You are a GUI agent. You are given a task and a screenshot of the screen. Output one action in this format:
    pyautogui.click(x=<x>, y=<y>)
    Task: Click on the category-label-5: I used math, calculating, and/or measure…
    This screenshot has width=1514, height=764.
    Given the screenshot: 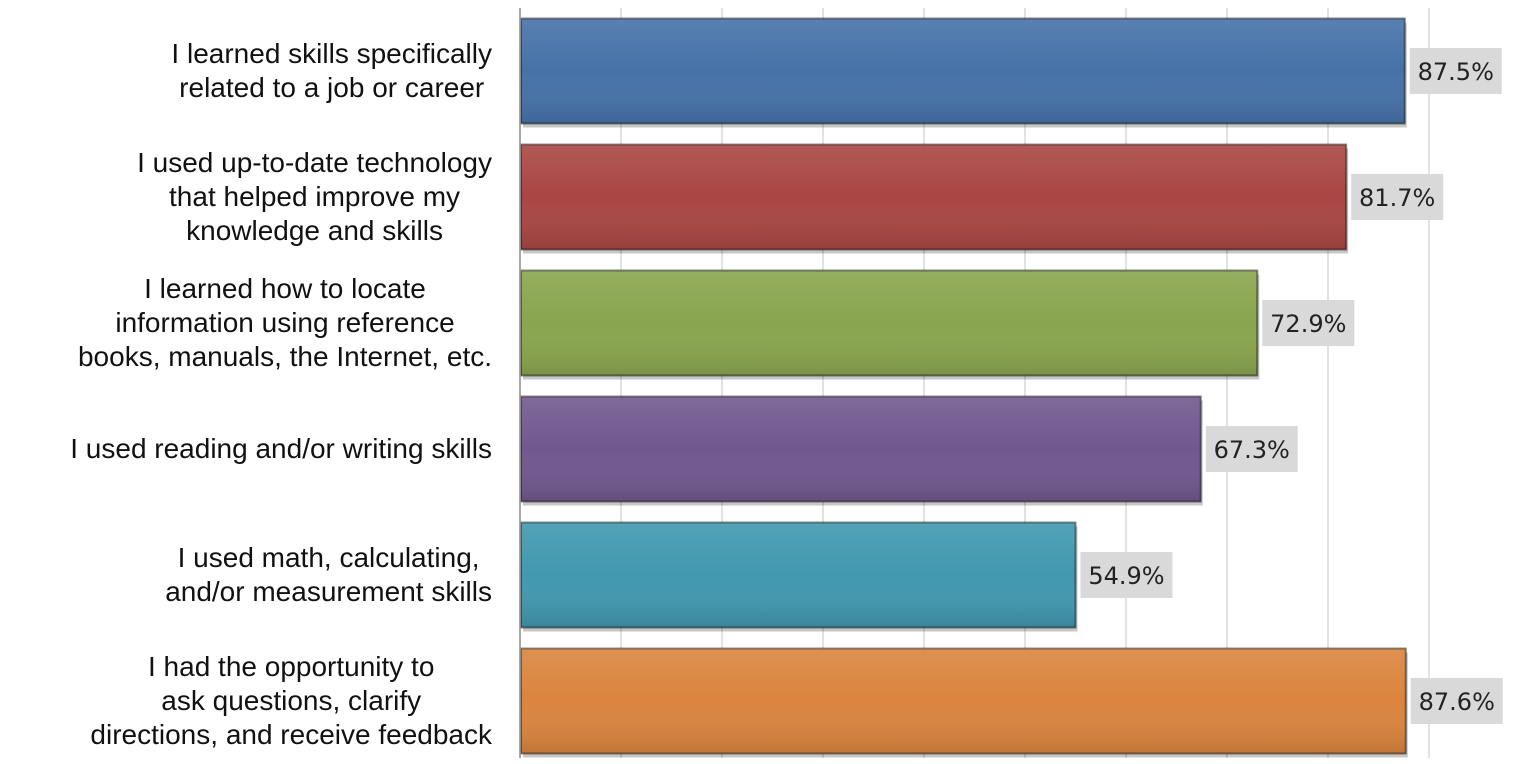 What is the action you would take?
    pyautogui.click(x=246, y=575)
    